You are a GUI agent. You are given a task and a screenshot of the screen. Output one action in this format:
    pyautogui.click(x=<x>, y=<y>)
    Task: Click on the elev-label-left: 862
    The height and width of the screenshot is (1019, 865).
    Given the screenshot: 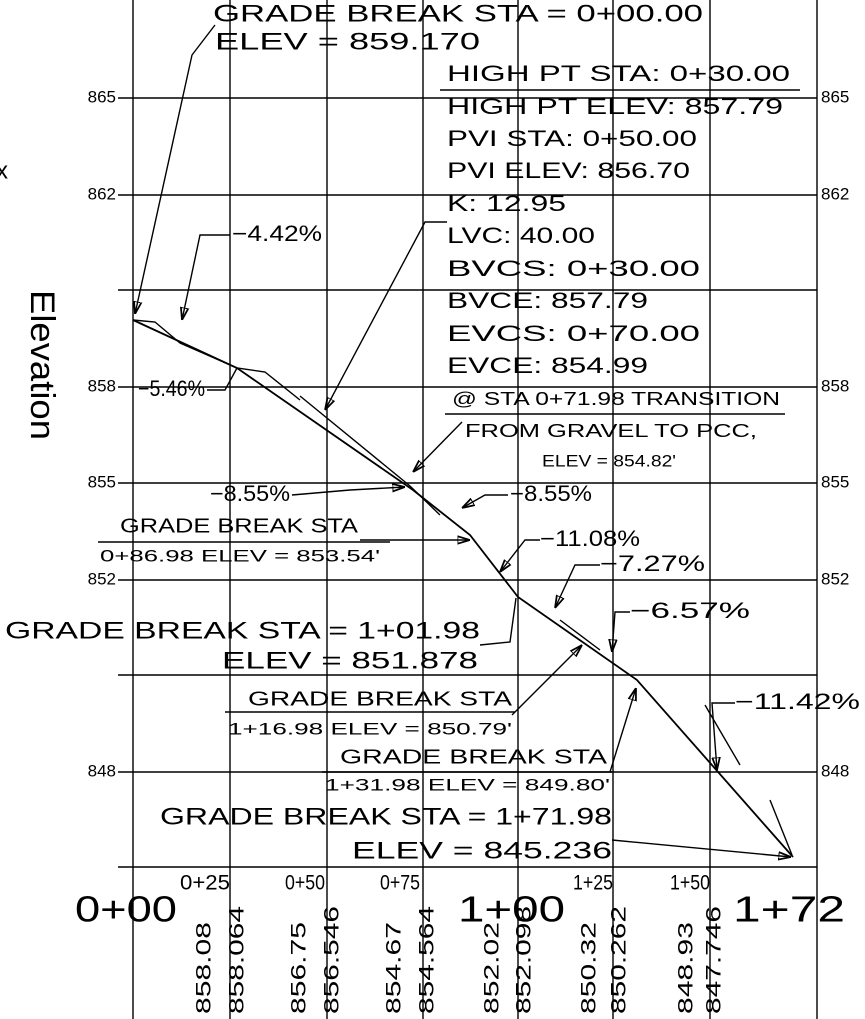 What is the action you would take?
    pyautogui.click(x=102, y=193)
    